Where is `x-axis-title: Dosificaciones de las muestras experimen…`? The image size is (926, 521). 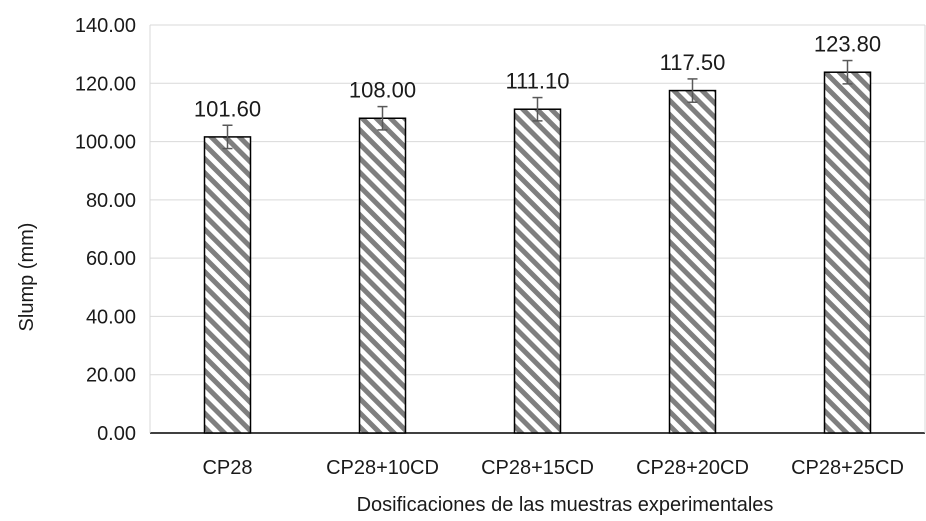 x-axis-title: Dosificaciones de las muestras experimen… is located at coordinates (565, 505).